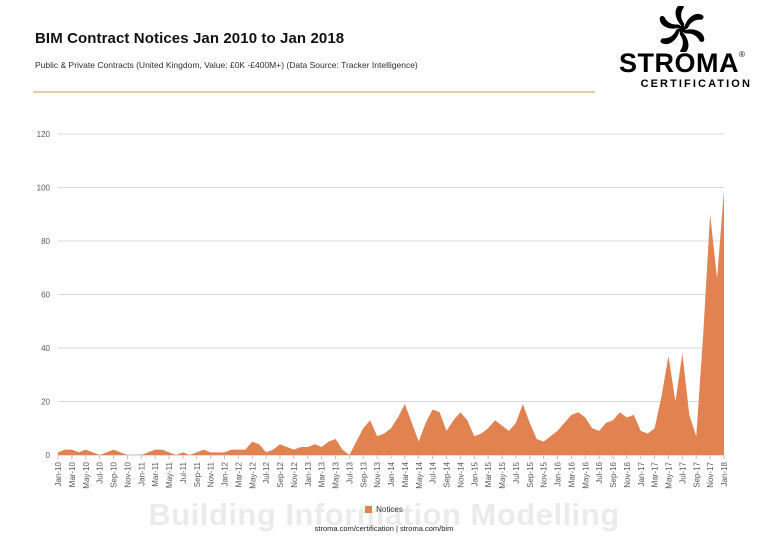 The width and height of the screenshot is (768, 543). Describe the element at coordinates (669, 474) in the screenshot. I see `x-axis-tick-label: May-17` at that location.